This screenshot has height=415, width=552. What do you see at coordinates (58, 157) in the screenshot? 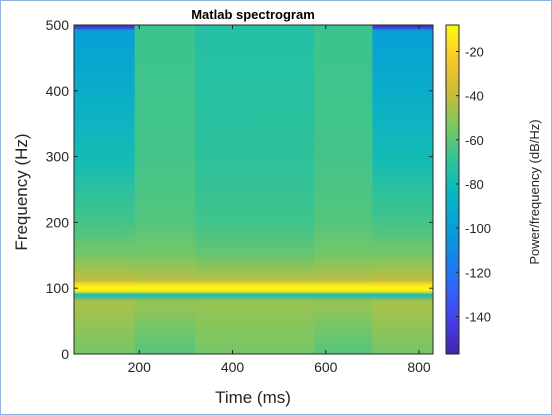
I see `y-tick-label: 300` at bounding box center [58, 157].